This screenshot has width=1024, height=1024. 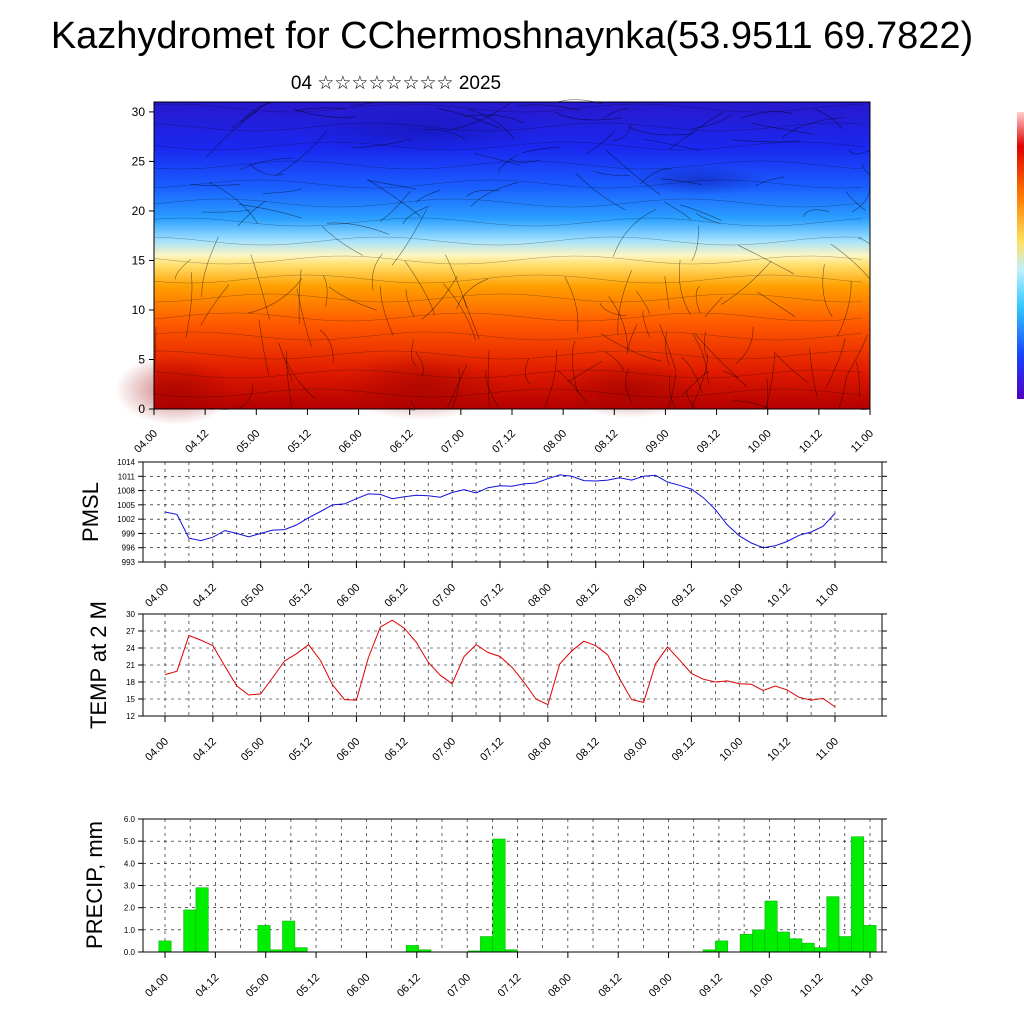 What do you see at coordinates (661, 986) in the screenshot?
I see `precip-x-tick-label: 09.00` at bounding box center [661, 986].